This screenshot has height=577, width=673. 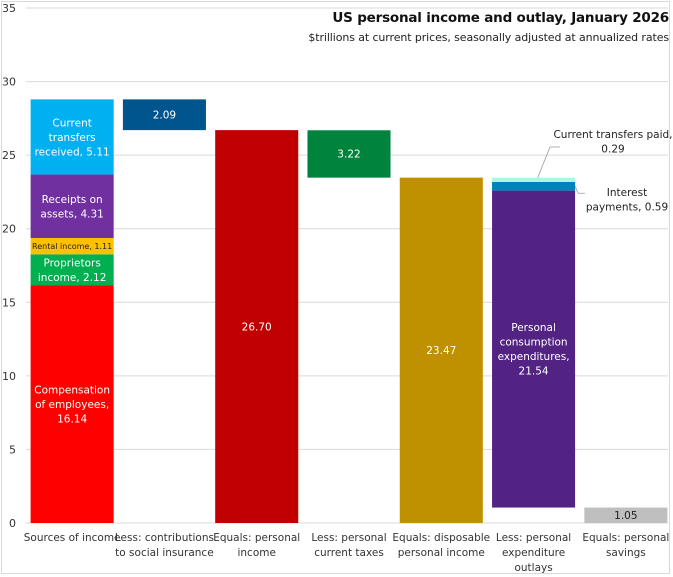 I want to click on data-label: Compensation, so click(x=72, y=391).